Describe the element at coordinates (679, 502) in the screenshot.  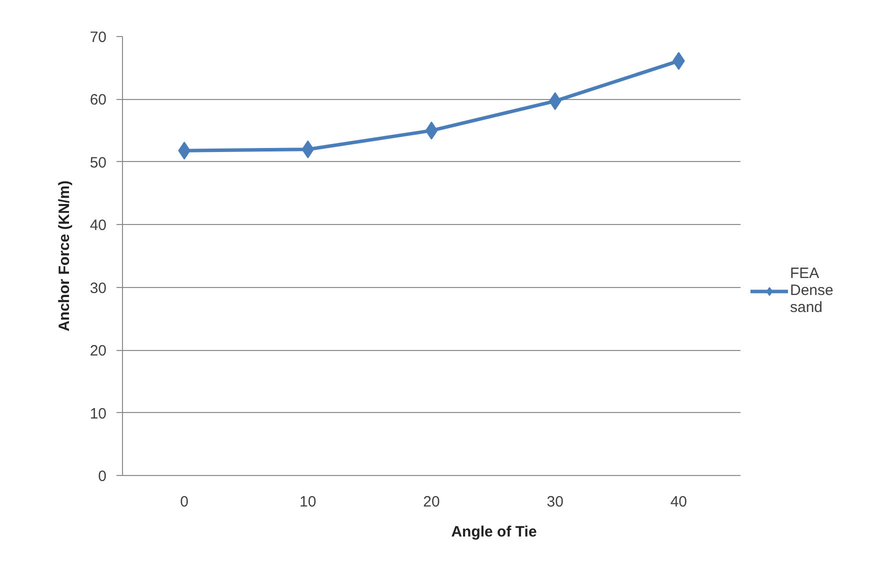
I see `x-tick-label: 40` at that location.